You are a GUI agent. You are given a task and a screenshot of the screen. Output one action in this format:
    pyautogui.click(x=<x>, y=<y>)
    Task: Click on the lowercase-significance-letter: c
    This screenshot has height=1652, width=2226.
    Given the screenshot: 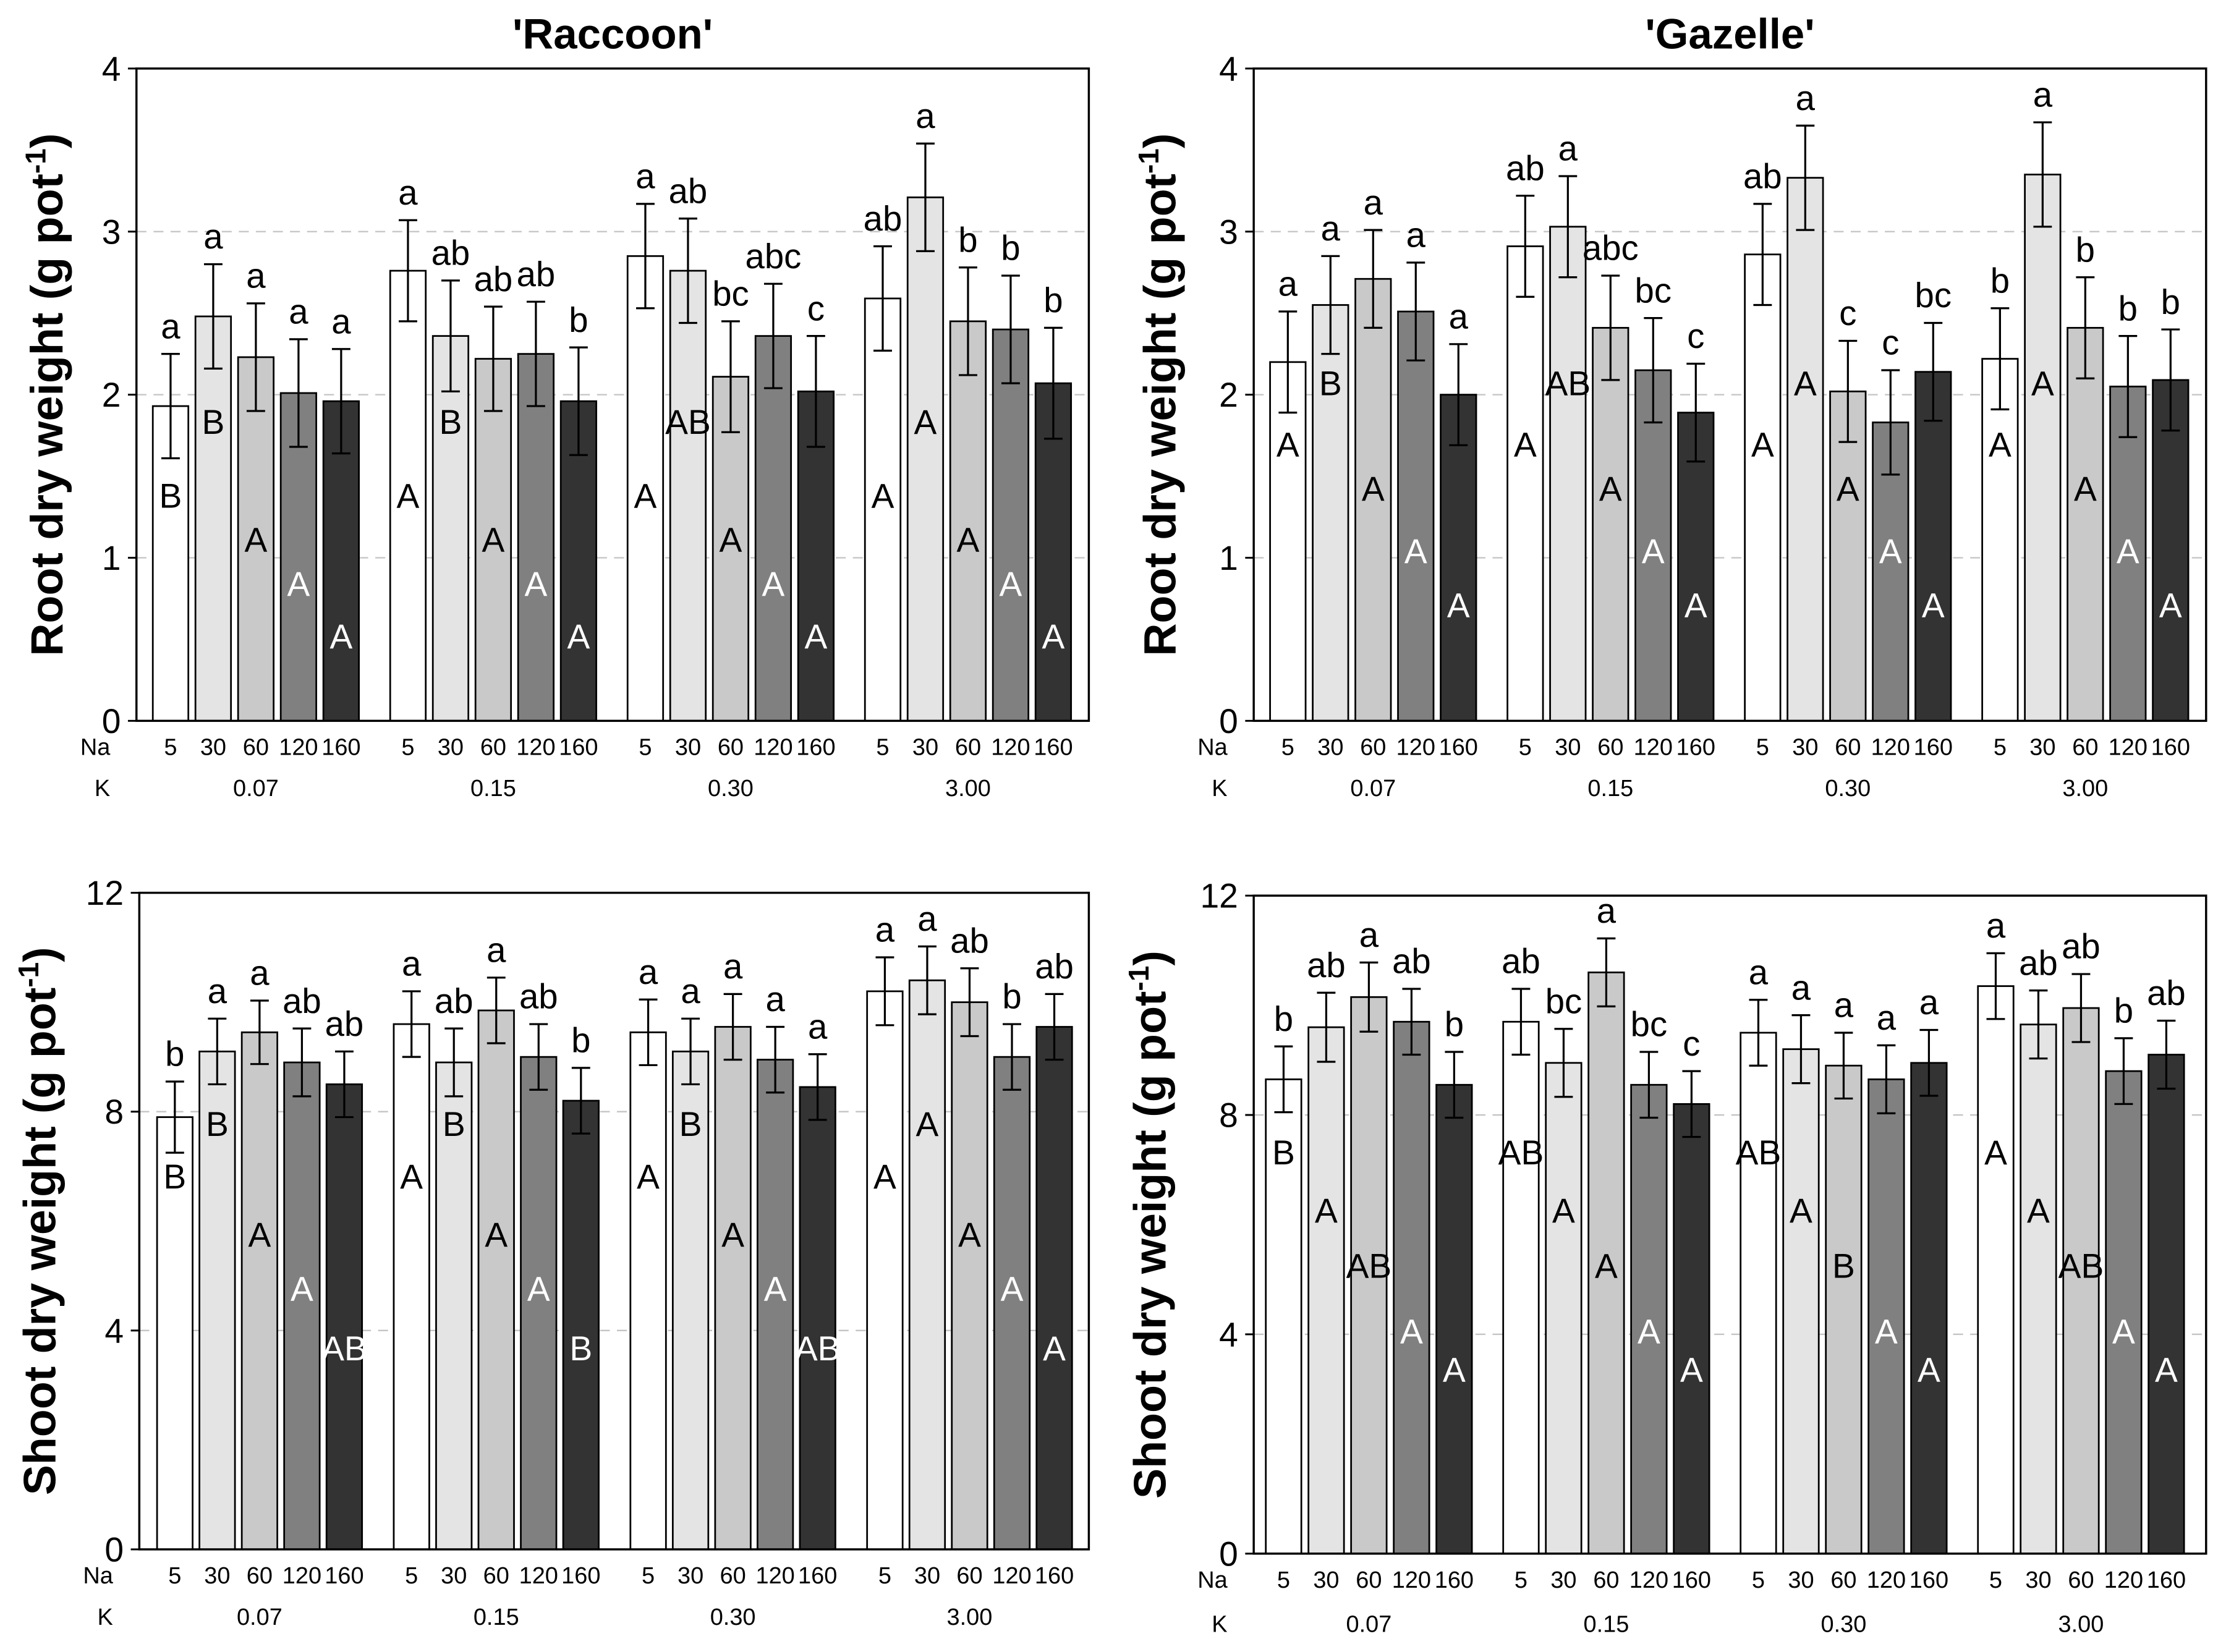 What is the action you would take?
    pyautogui.click(x=1695, y=335)
    